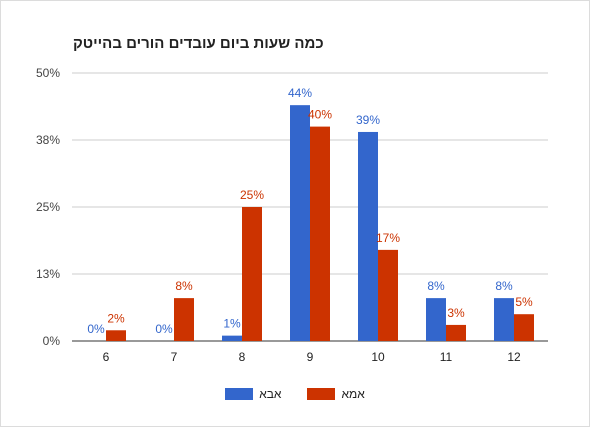  I want to click on y-tick-label: 50%, so click(48, 73).